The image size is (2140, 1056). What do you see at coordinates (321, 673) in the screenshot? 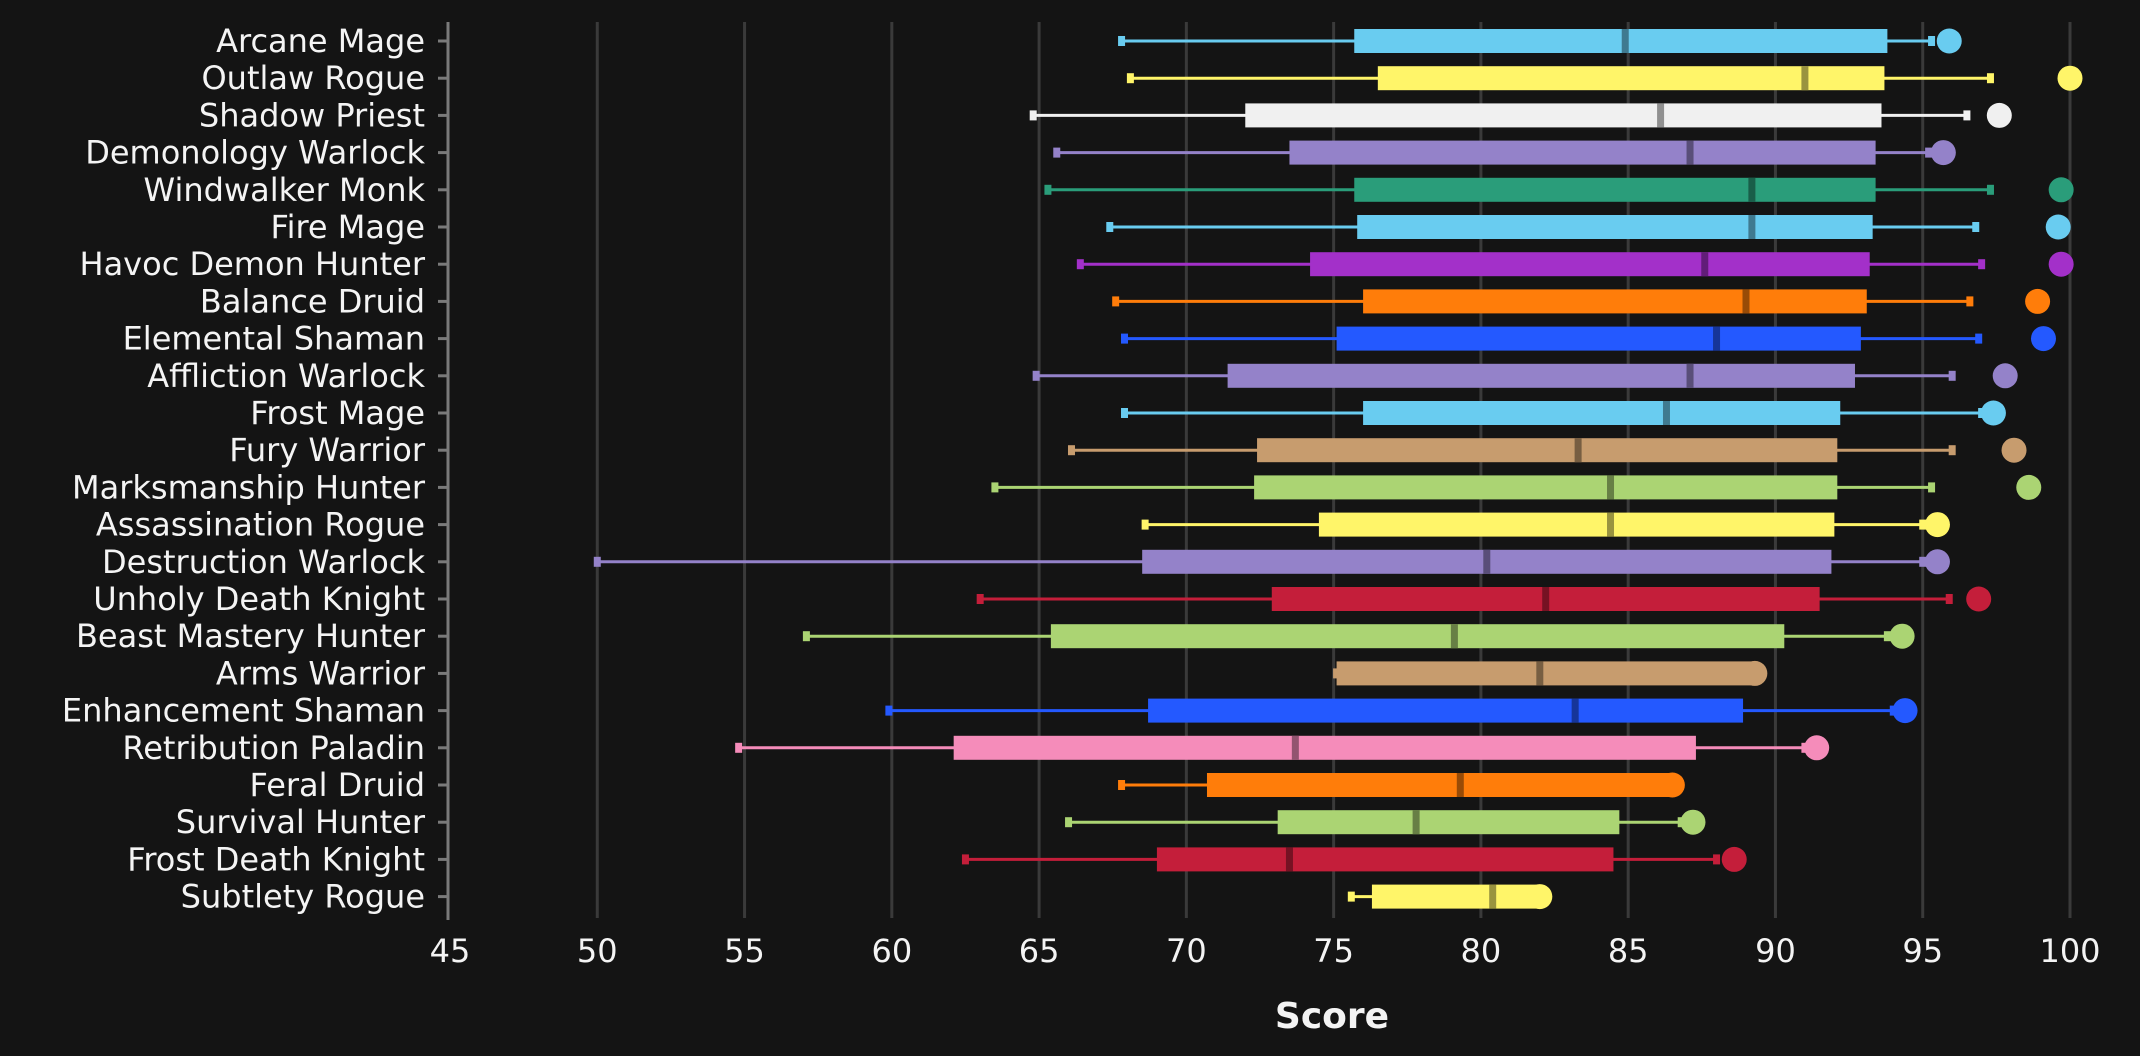
I see `category-label: Arms Warrior` at bounding box center [321, 673].